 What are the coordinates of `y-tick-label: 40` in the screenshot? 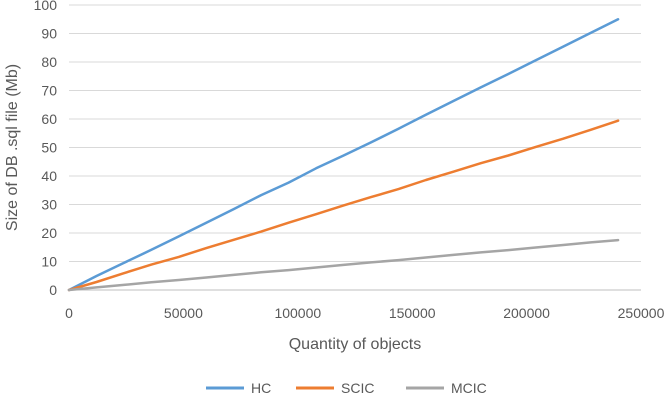 It's located at (49, 176).